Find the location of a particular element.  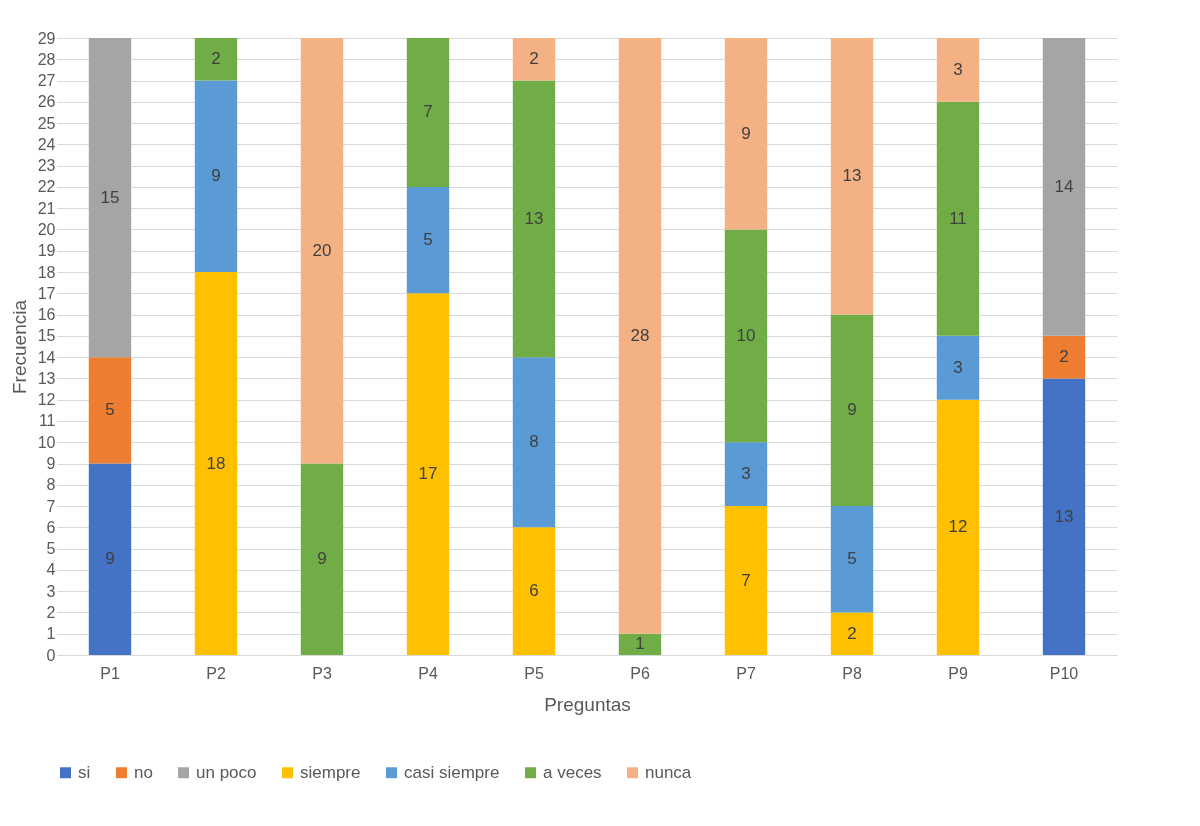

data-label: 28 is located at coordinates (640, 335).